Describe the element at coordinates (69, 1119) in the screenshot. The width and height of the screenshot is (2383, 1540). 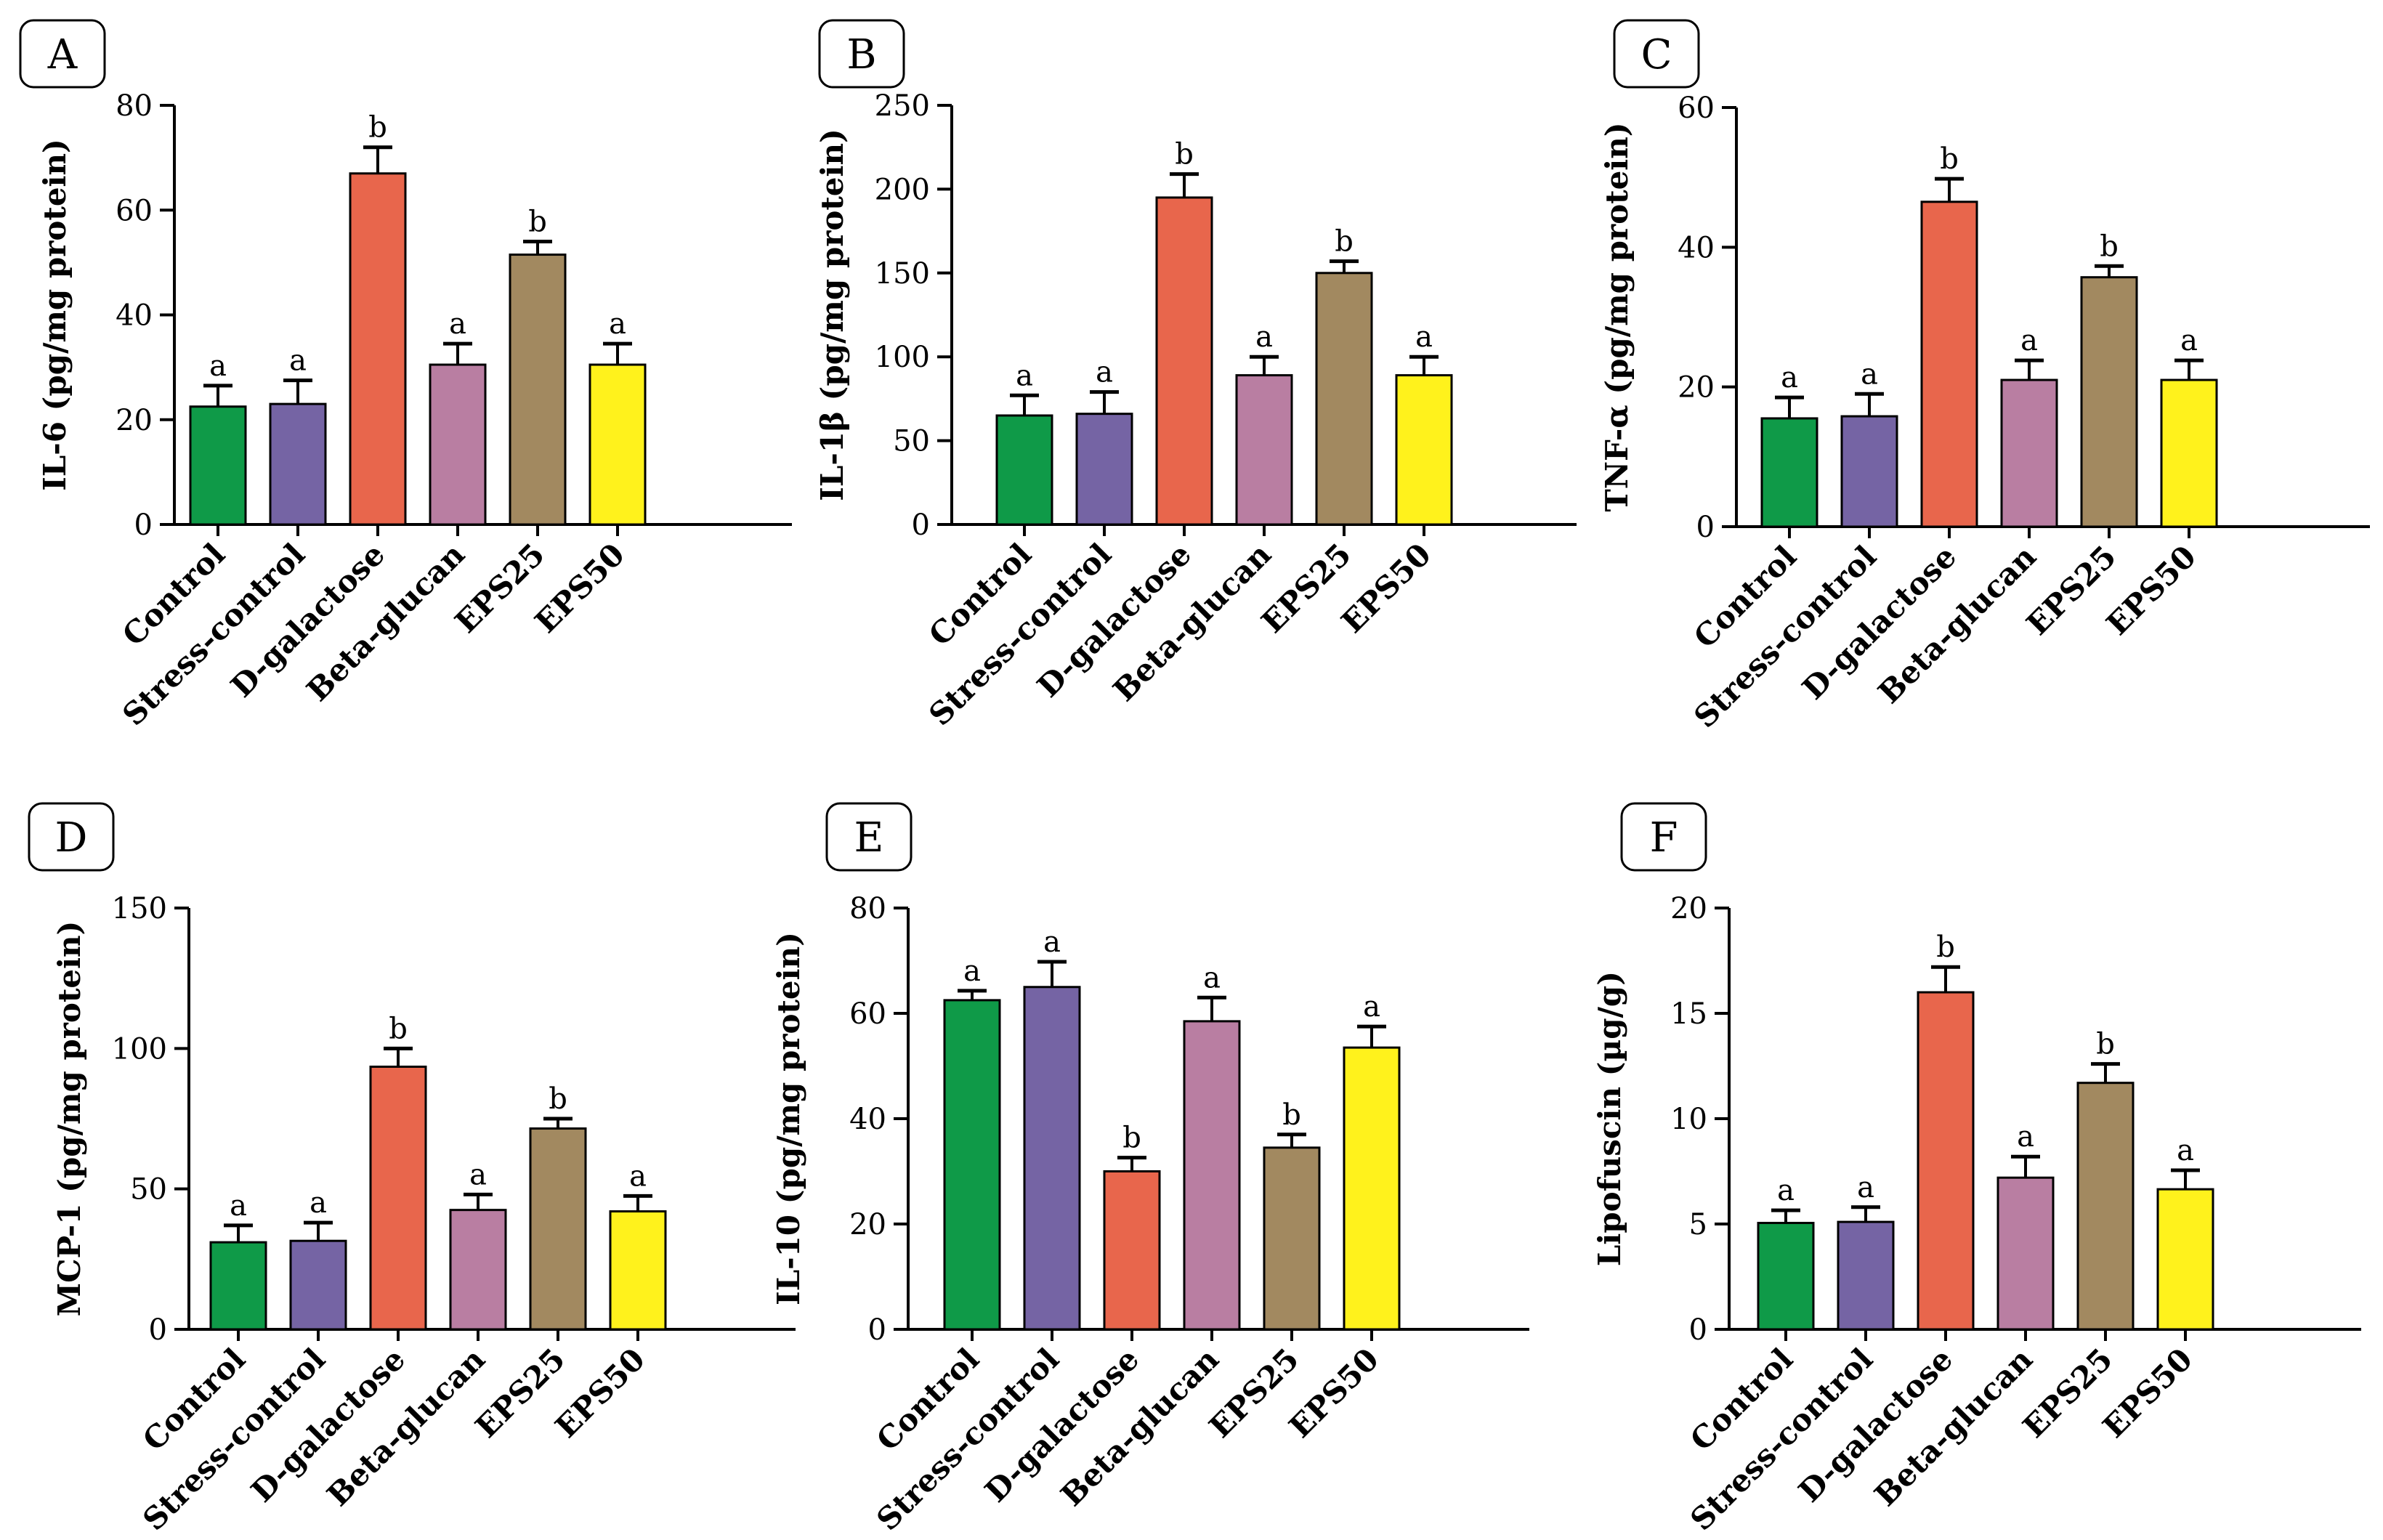
I see `y-axis-title: MCP-1 (pg/mg protein)` at that location.